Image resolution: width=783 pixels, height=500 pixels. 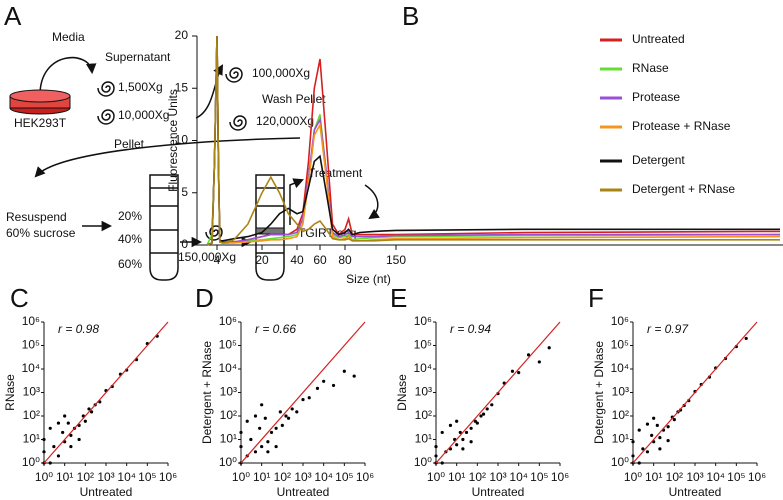 What do you see at coordinates (207, 392) in the screenshot?
I see `y-axis-label: Detergent + RNase` at bounding box center [207, 392].